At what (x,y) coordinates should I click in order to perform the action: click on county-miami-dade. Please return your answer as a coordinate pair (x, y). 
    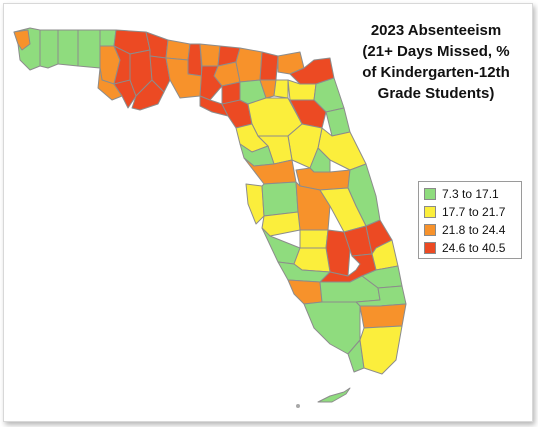
    Looking at the image, I should click on (381, 350).